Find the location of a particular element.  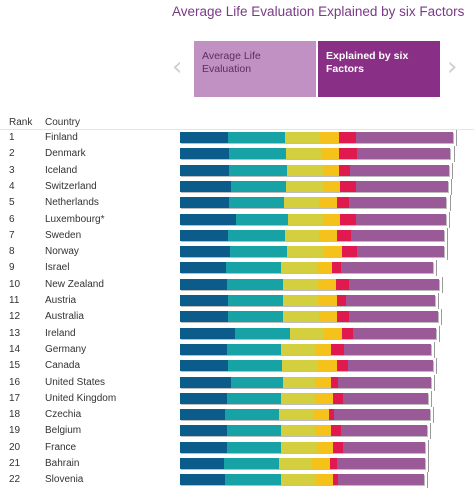

rank-label: 9 is located at coordinates (12, 268).